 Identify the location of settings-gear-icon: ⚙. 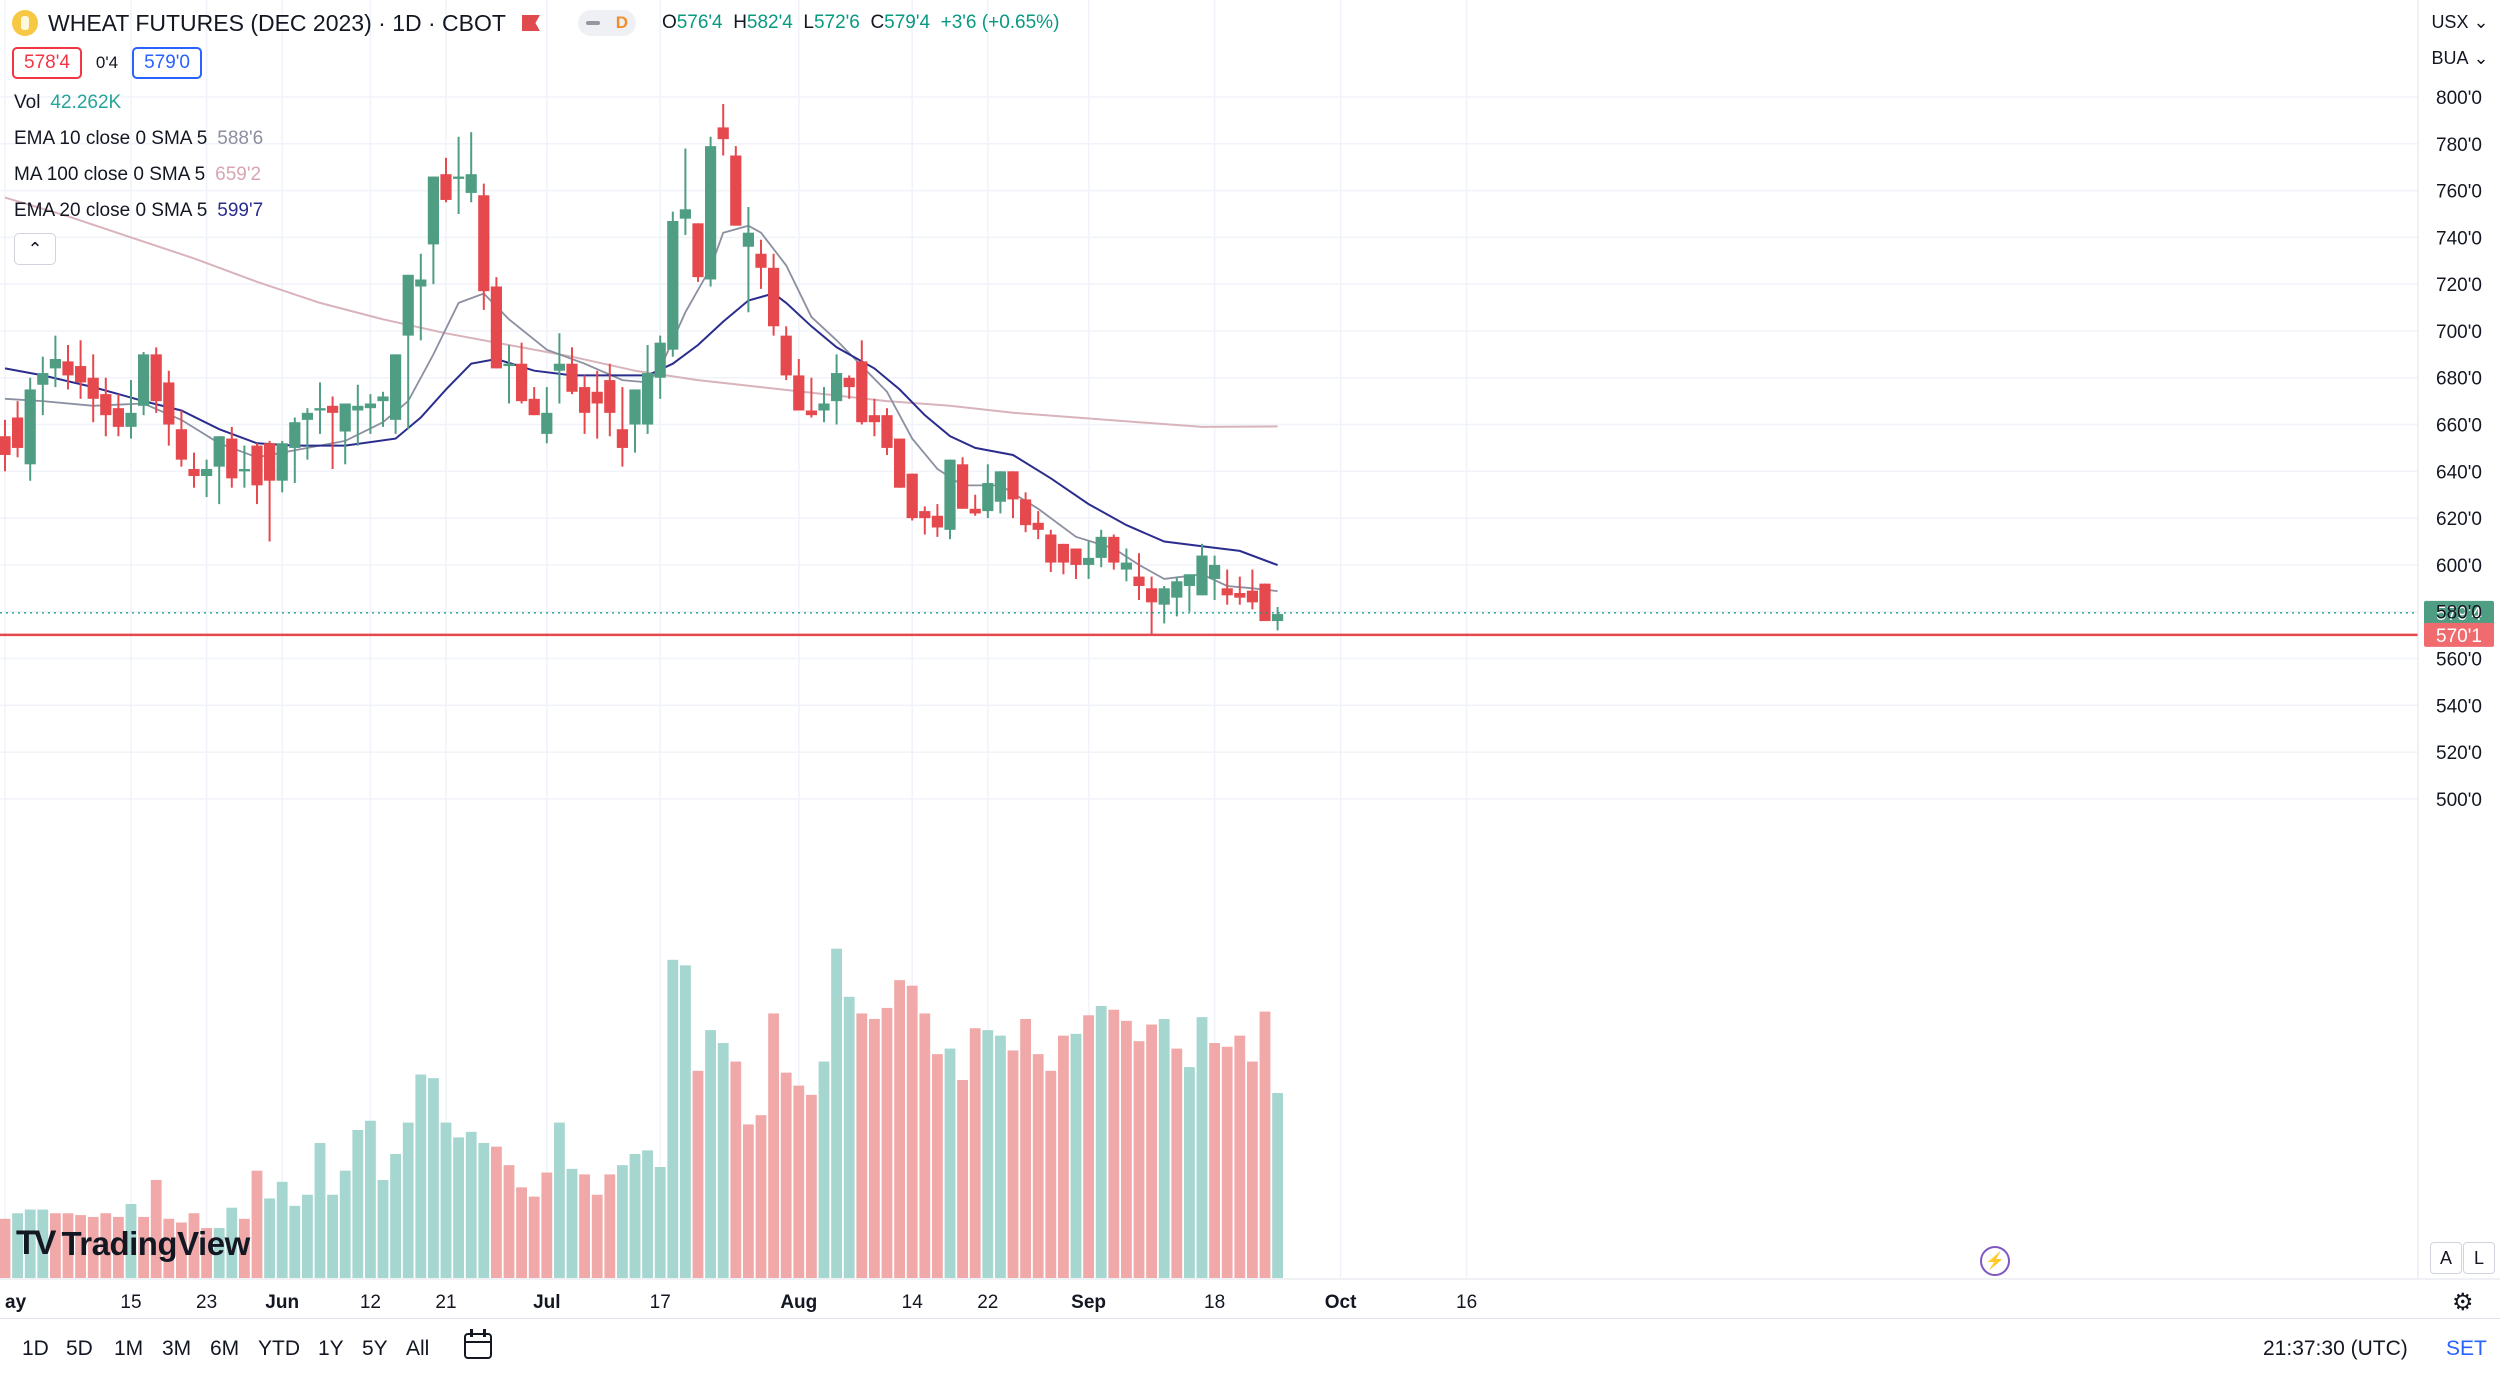
(2463, 1302).